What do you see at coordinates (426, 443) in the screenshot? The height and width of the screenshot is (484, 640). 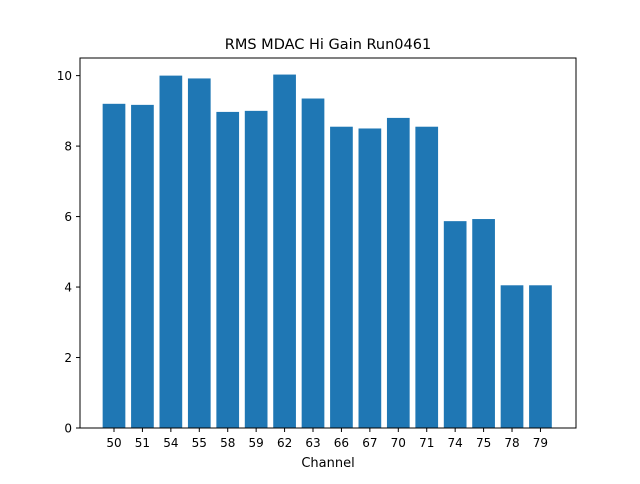 I see `x-tick-label: 71` at bounding box center [426, 443].